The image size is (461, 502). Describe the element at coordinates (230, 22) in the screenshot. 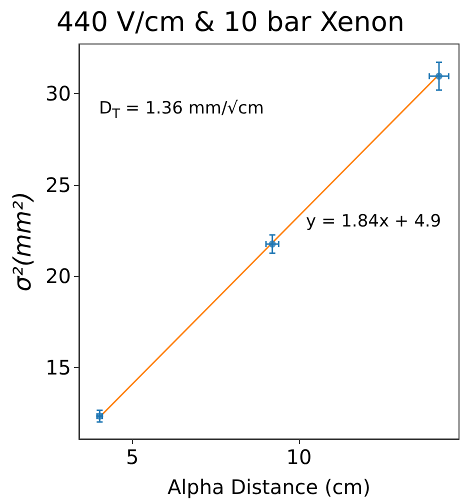

I see `chart-title: 440 V/cm & 10 bar Xenon` at that location.